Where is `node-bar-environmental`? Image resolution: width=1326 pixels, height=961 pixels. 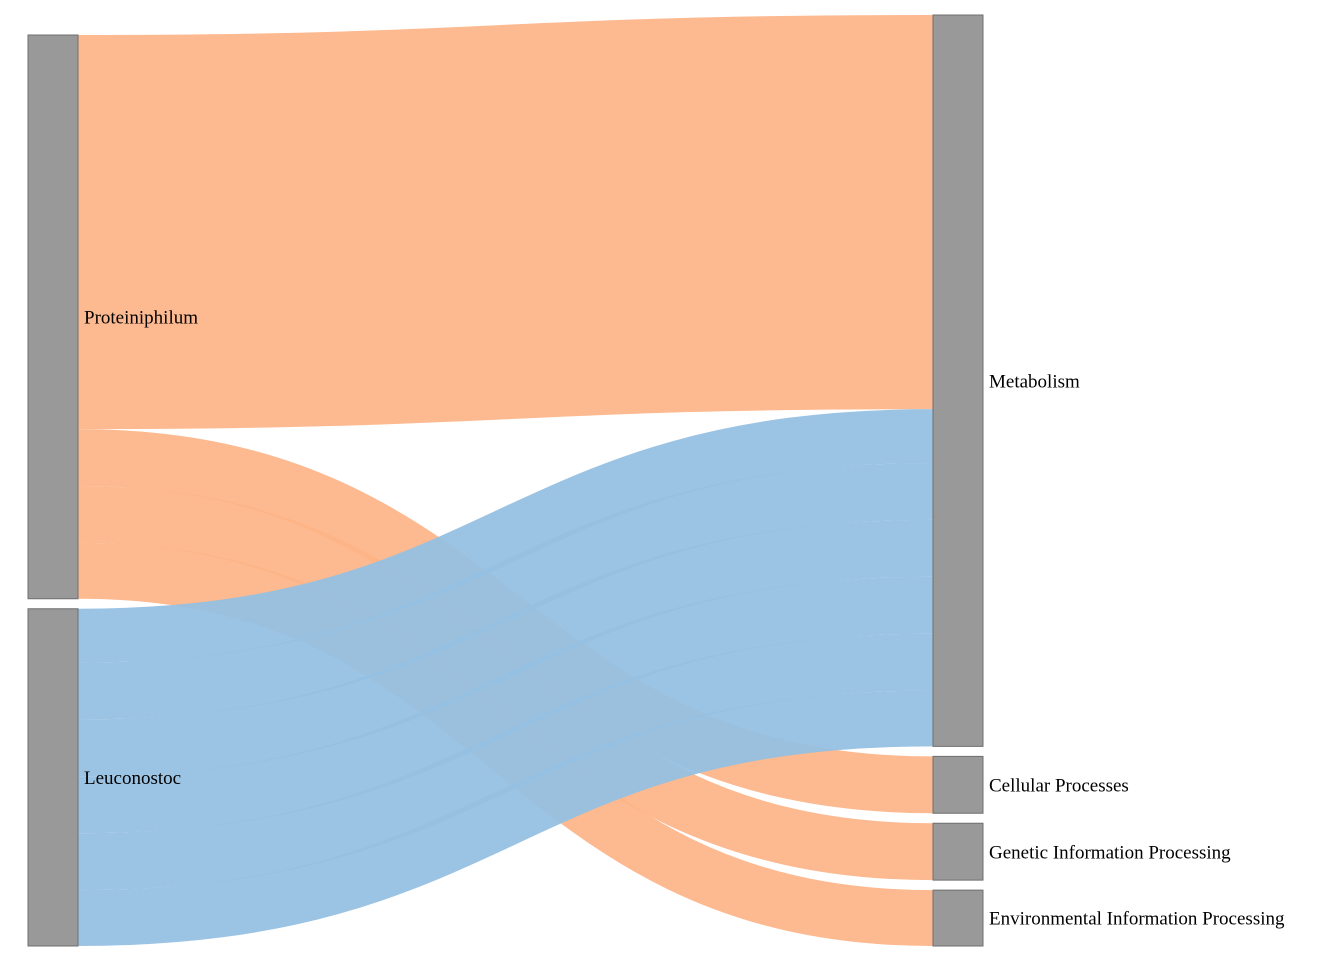
node-bar-environmental is located at coordinates (958, 918).